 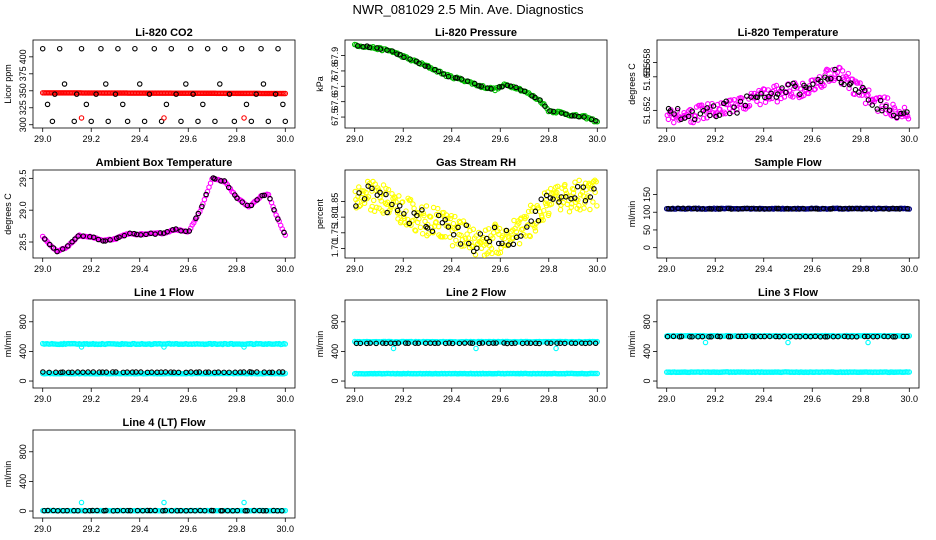 I want to click on y-tick-label: 51.652, so click(x=647, y=111).